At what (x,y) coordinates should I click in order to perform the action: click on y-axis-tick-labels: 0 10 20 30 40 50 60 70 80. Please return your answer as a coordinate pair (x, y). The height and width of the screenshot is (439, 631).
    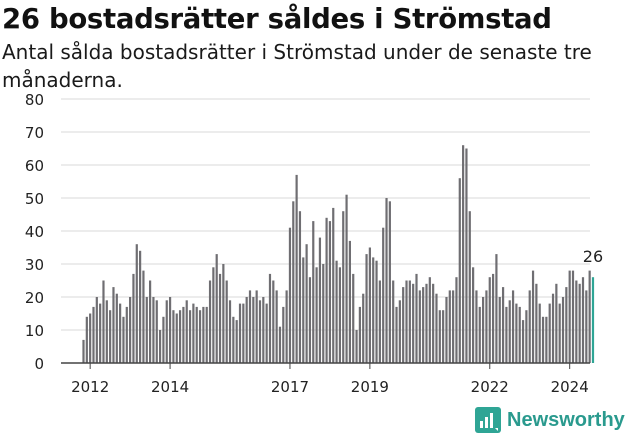
    Looking at the image, I should click on (34, 232).